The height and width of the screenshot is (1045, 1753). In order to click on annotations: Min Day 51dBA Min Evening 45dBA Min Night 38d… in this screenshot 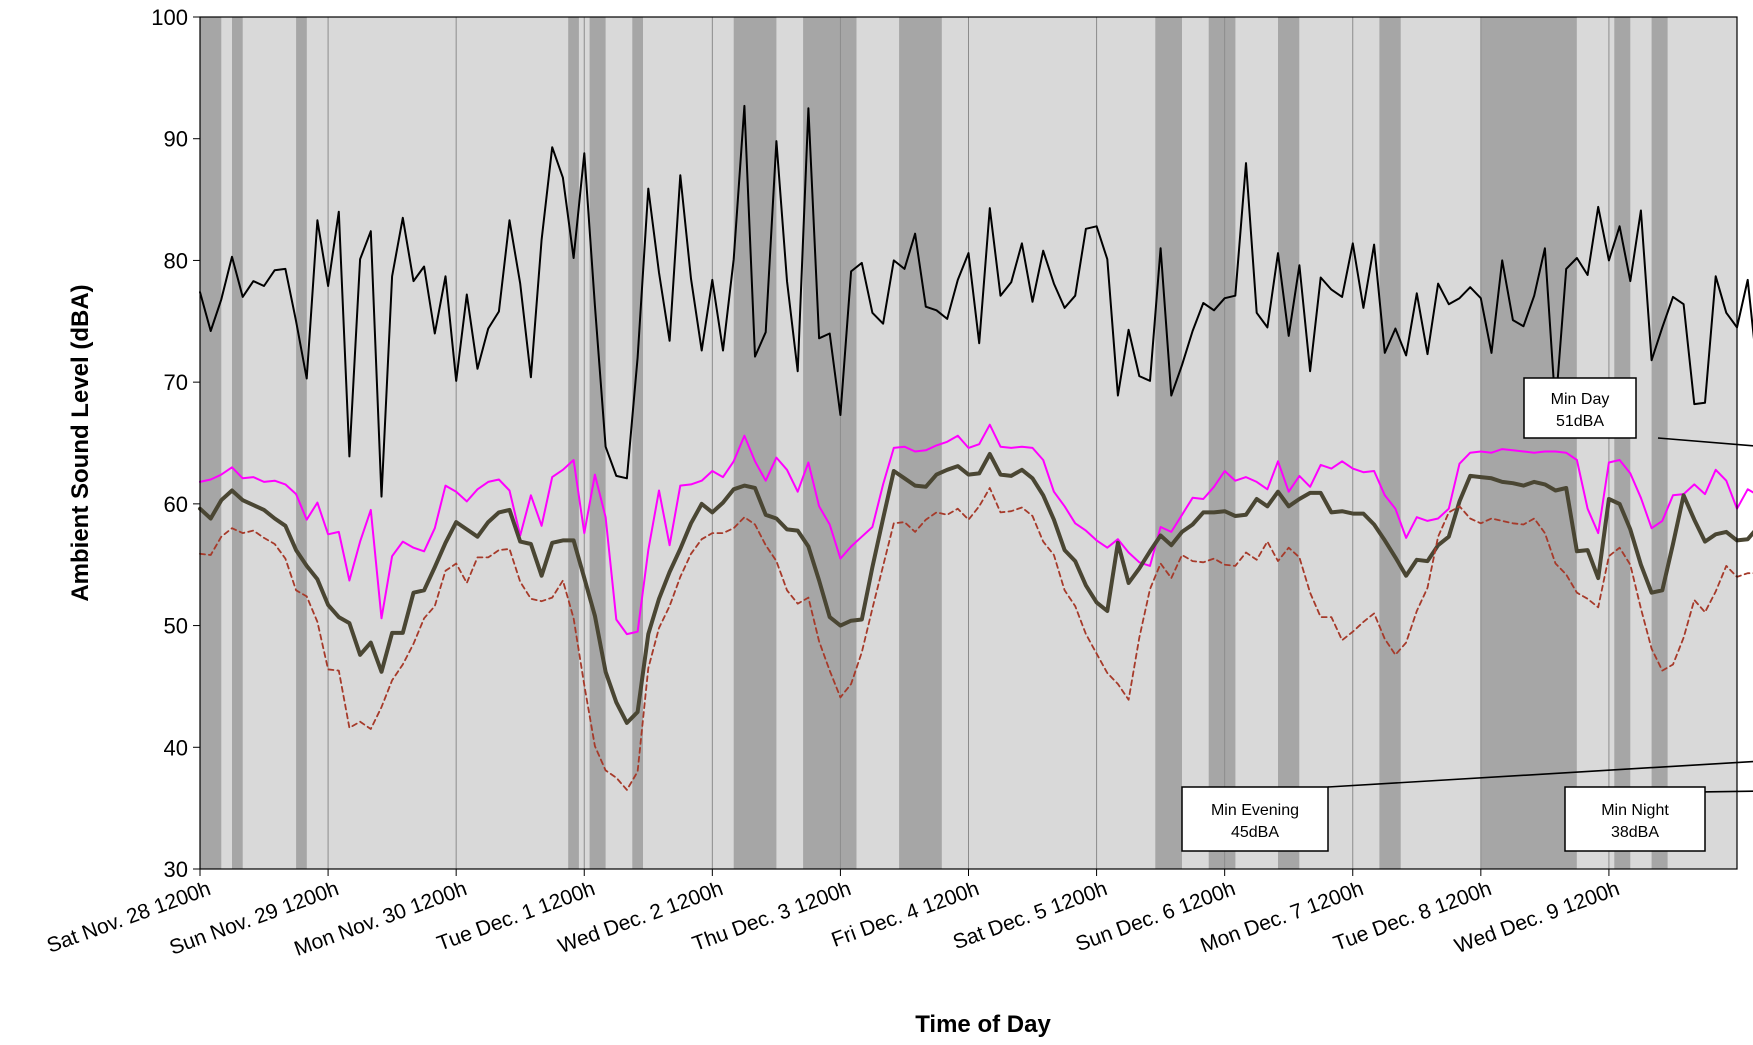, I will do `click(1467, 614)`.